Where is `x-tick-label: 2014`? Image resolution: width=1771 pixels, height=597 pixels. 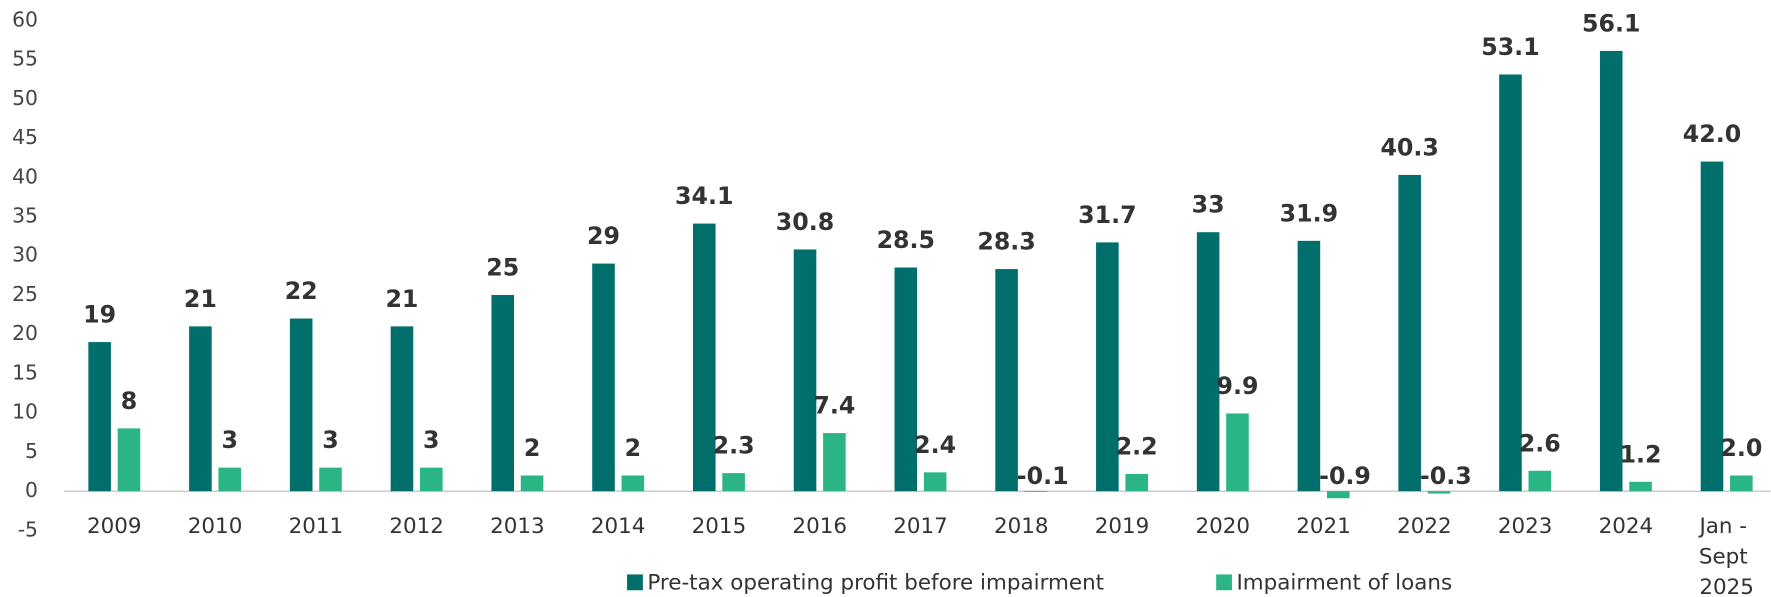 x-tick-label: 2014 is located at coordinates (618, 526).